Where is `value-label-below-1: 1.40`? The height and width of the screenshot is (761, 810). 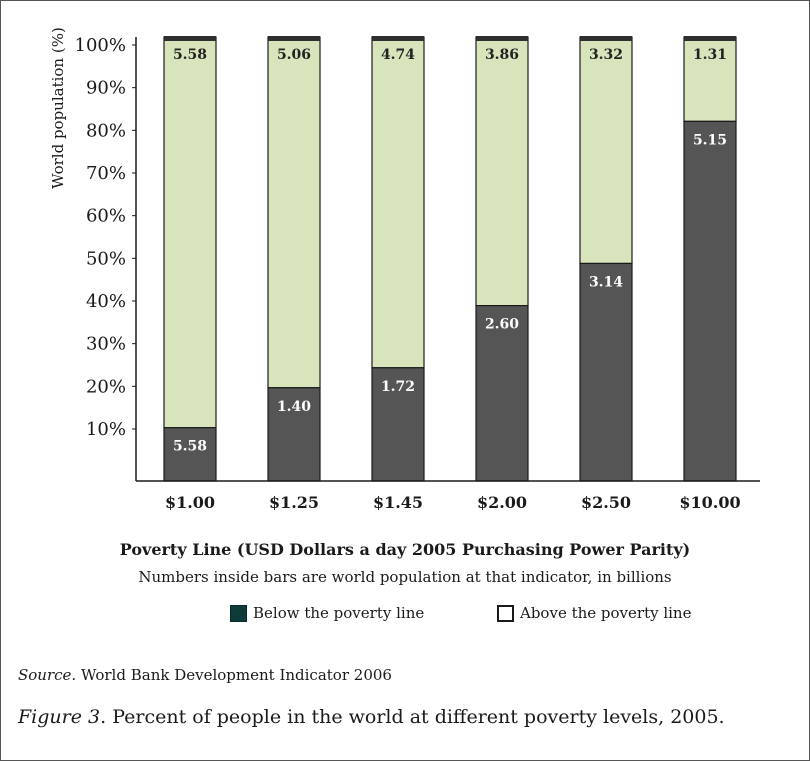 value-label-below-1: 1.40 is located at coordinates (294, 407).